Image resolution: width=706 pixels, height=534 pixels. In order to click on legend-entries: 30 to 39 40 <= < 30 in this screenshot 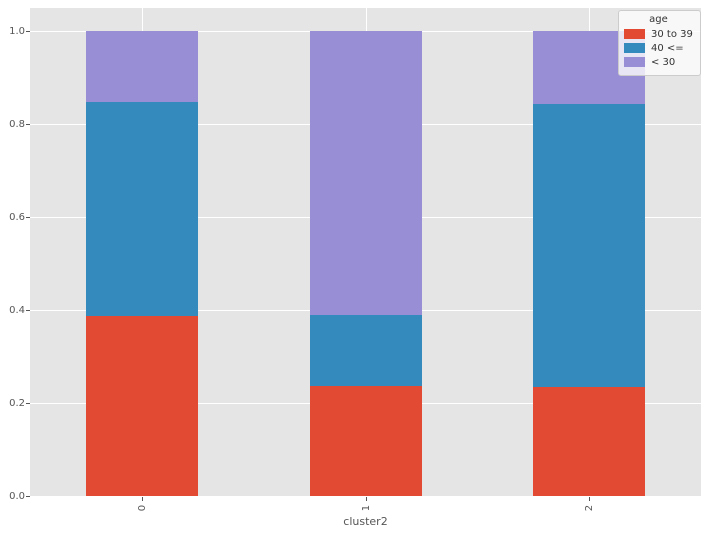, I will do `click(658, 48)`.